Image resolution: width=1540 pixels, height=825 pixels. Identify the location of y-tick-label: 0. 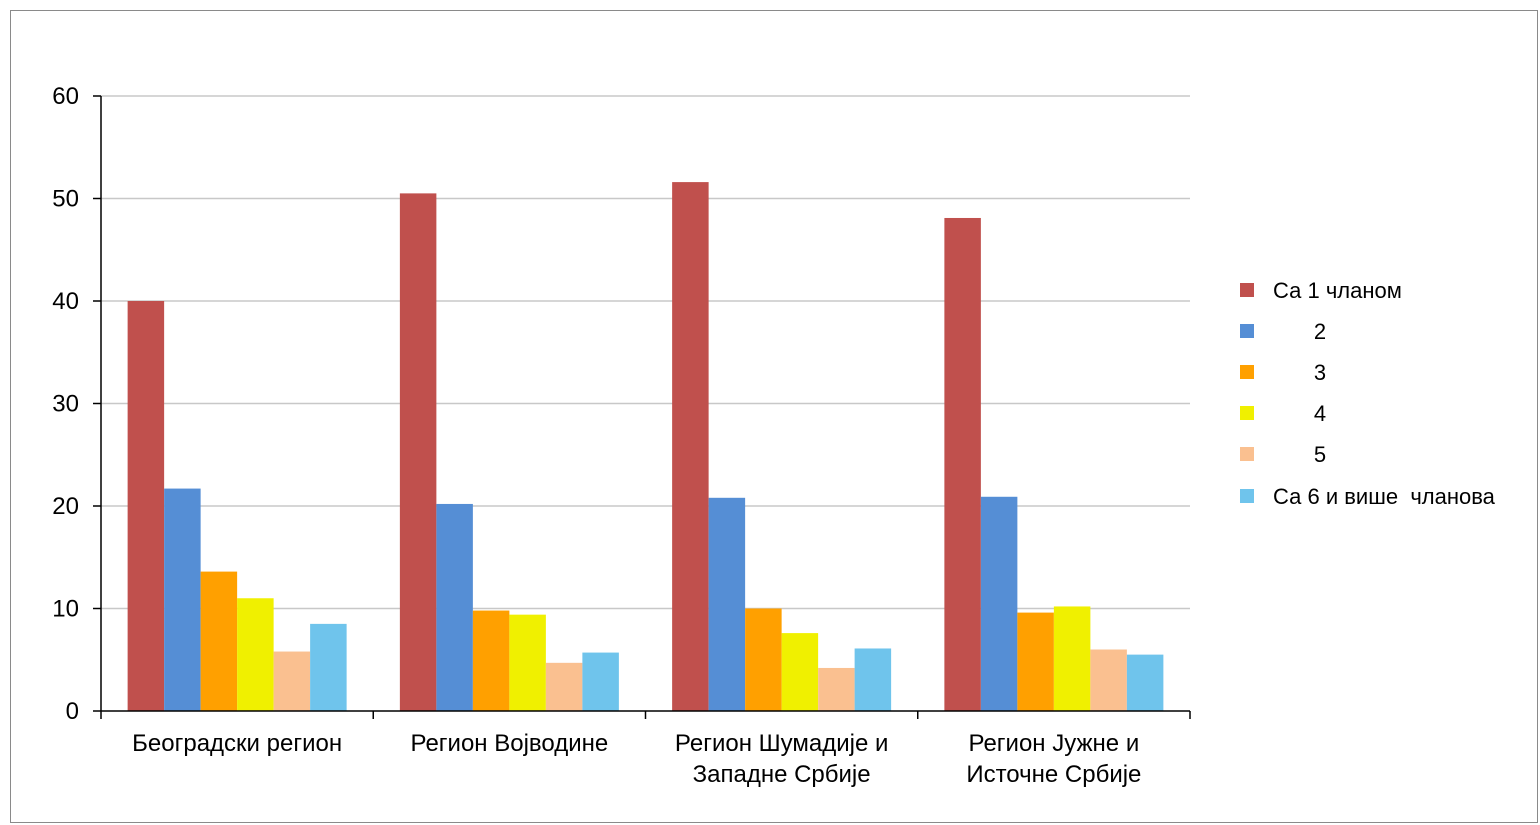
(72, 711).